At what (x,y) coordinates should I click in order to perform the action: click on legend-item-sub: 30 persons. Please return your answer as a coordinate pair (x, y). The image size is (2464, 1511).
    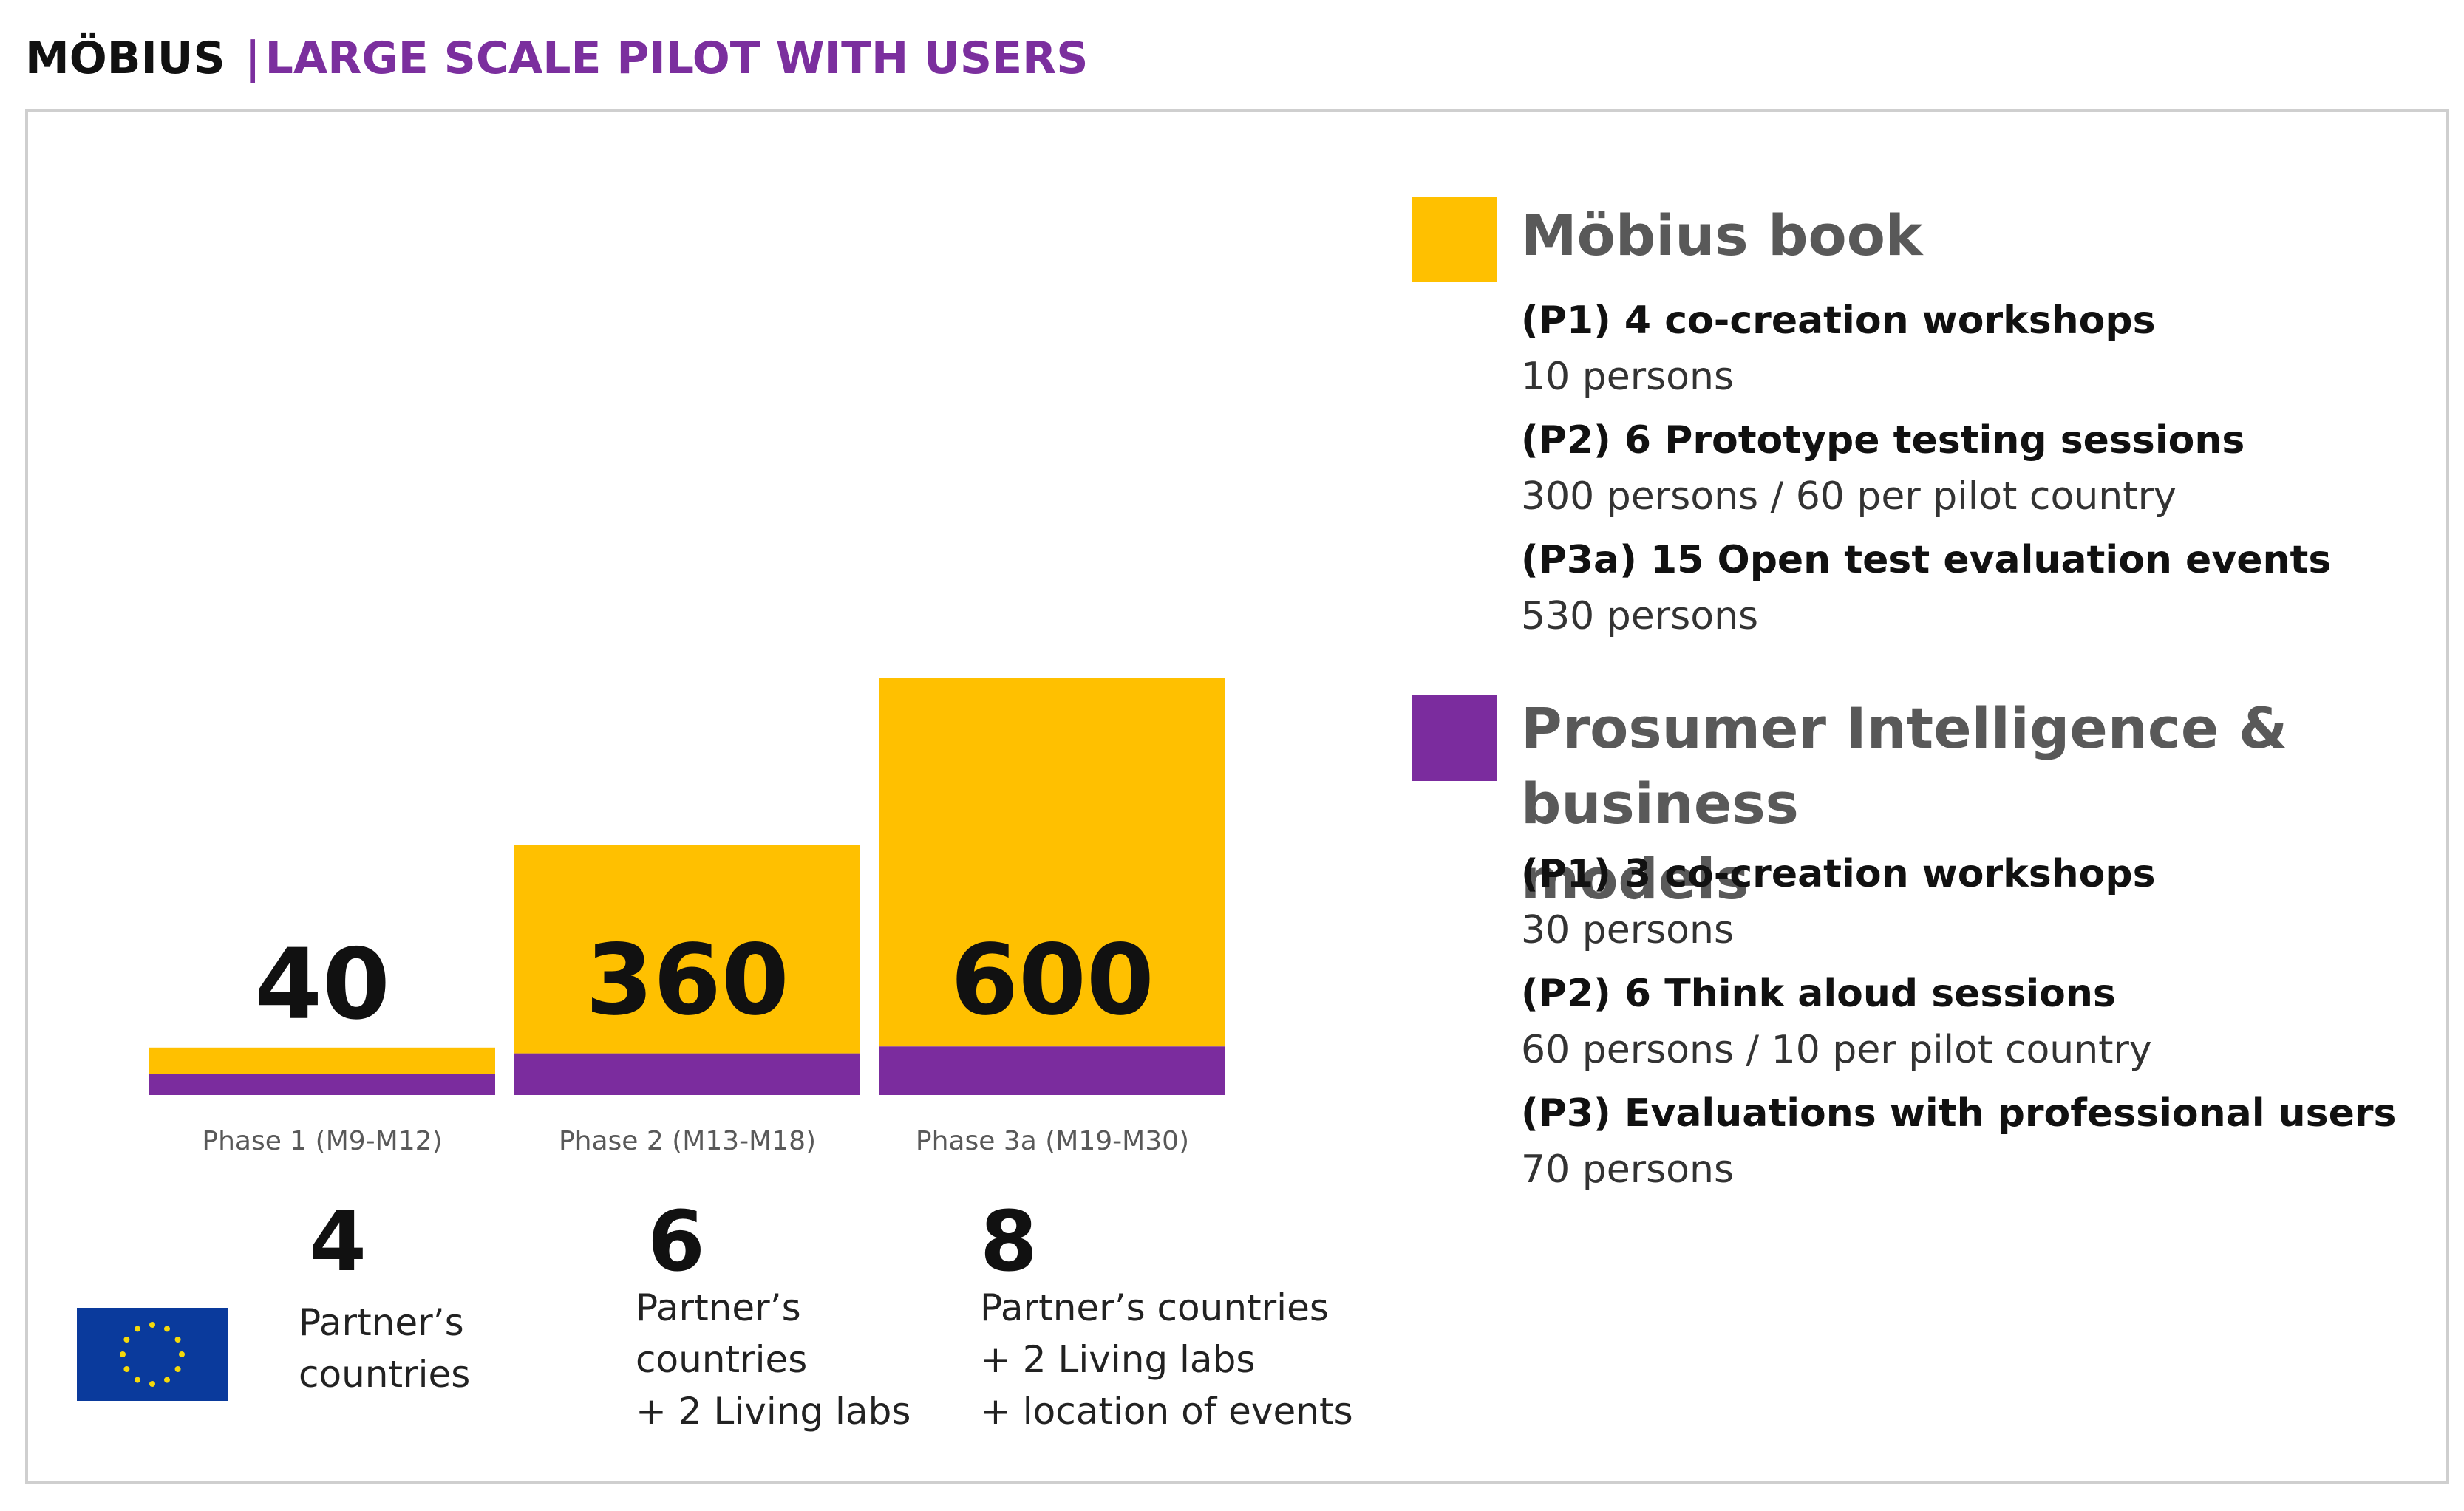
    Looking at the image, I should click on (1628, 930).